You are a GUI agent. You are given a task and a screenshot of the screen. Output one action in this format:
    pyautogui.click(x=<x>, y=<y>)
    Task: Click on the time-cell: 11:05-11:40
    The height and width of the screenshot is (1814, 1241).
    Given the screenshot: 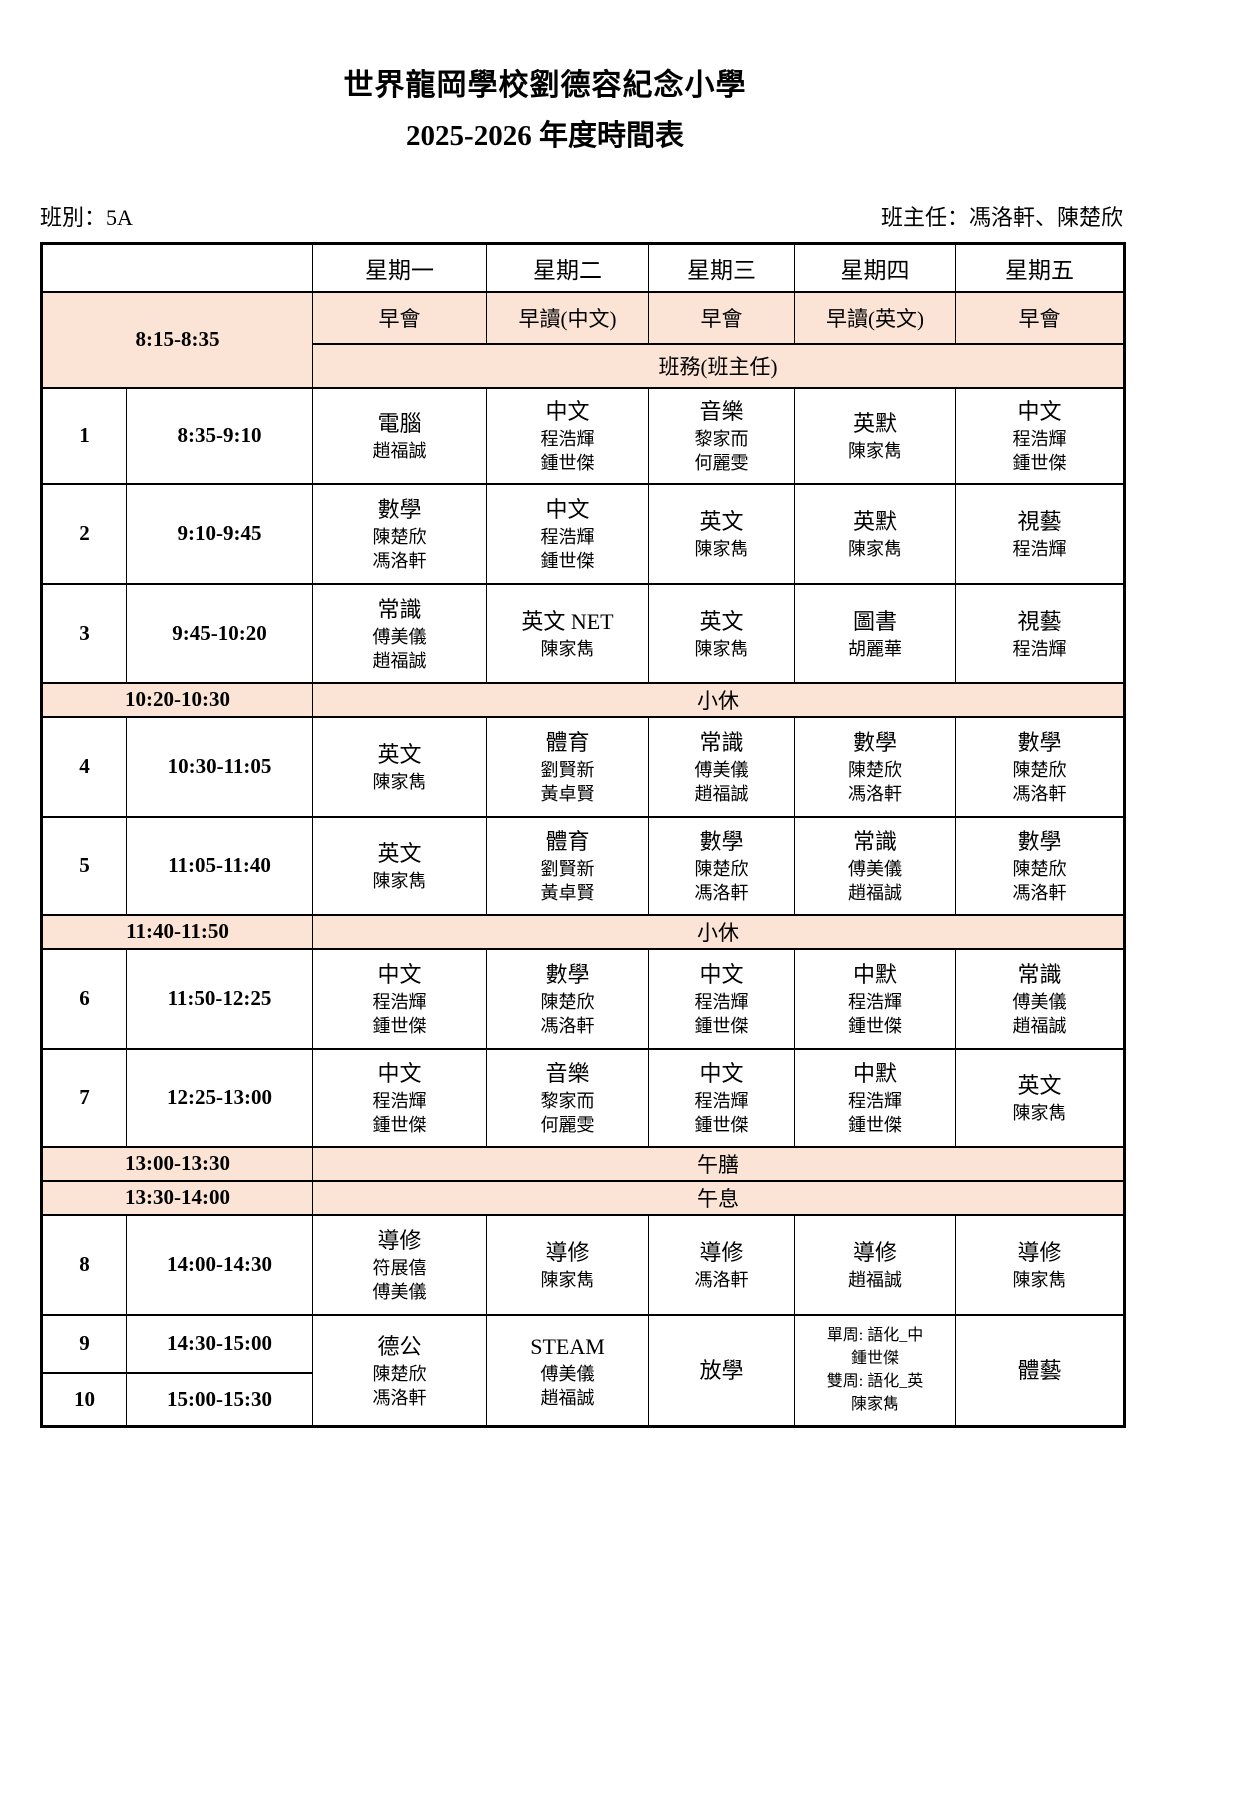 What is the action you would take?
    pyautogui.click(x=219, y=865)
    